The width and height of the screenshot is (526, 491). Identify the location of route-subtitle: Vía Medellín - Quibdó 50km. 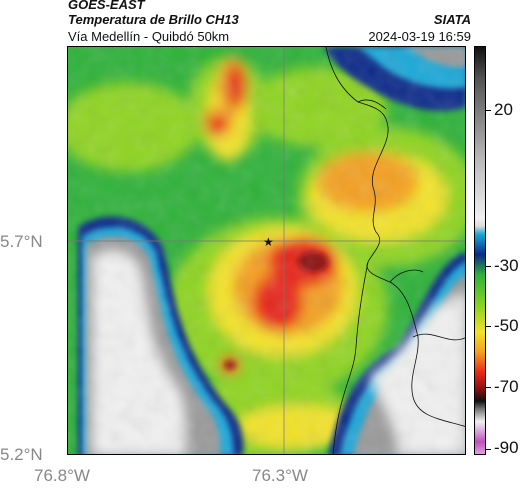
(149, 36).